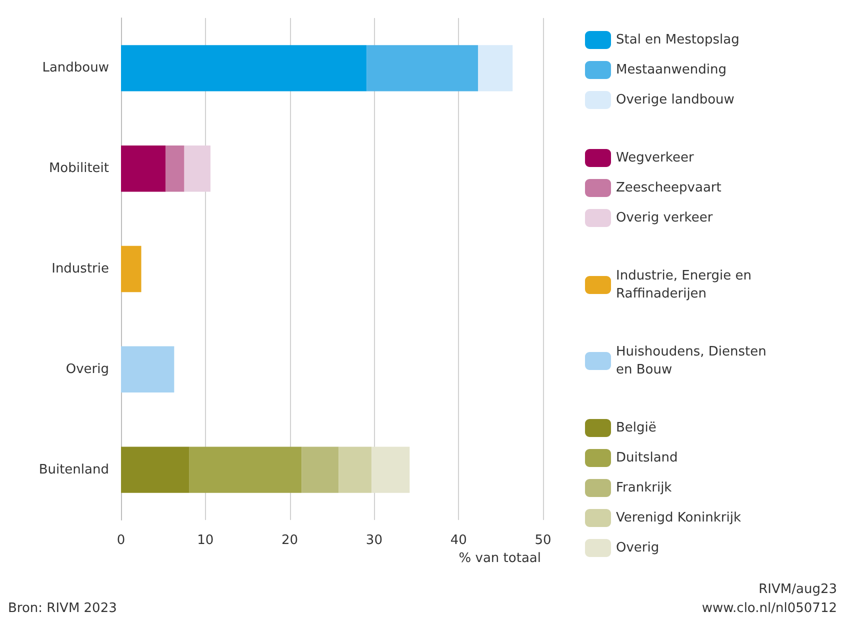 The width and height of the screenshot is (845, 623). What do you see at coordinates (679, 518) in the screenshot?
I see `legend-label: Verenigd Koninkrijk` at bounding box center [679, 518].